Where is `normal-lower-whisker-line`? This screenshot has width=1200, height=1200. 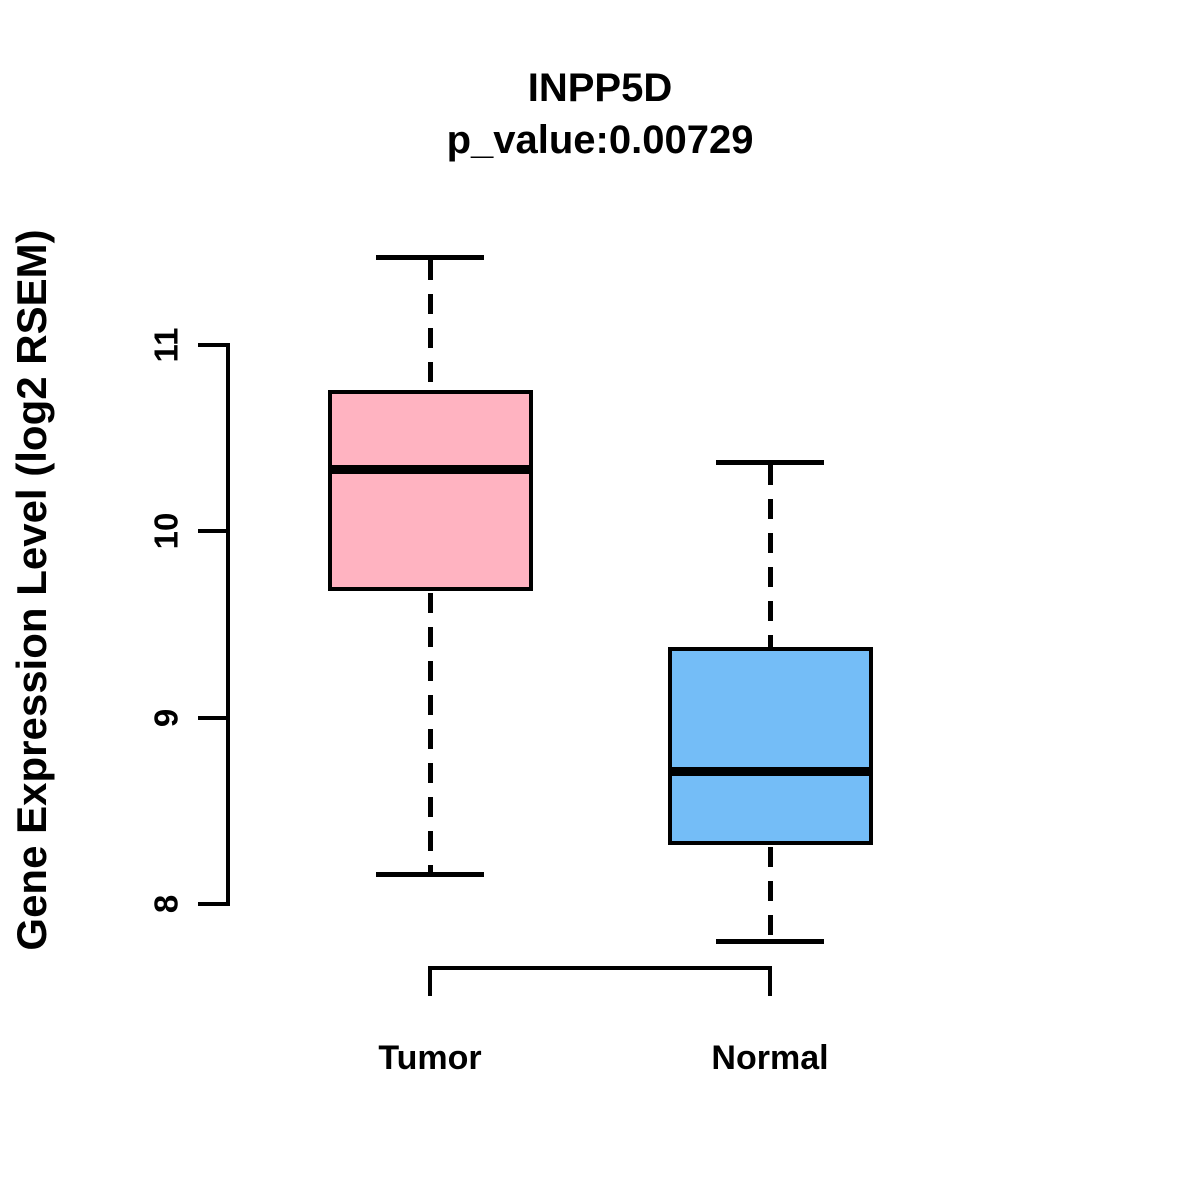 normal-lower-whisker-line is located at coordinates (770, 892).